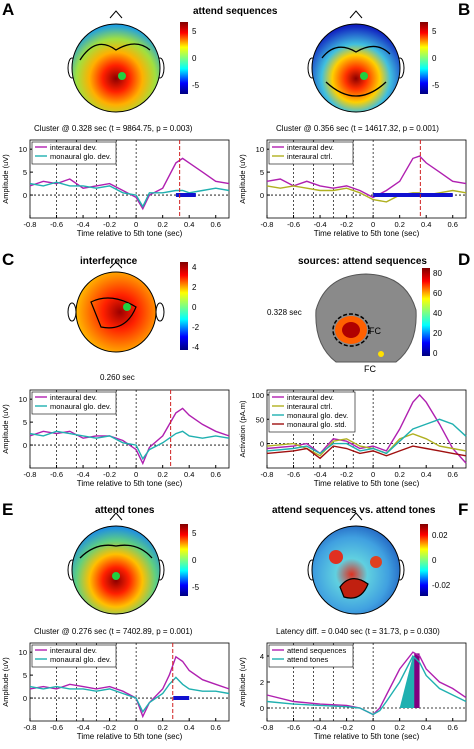 The width and height of the screenshot is (474, 749). What do you see at coordinates (8, 9) in the screenshot?
I see `panel-letter-a: A` at bounding box center [8, 9].